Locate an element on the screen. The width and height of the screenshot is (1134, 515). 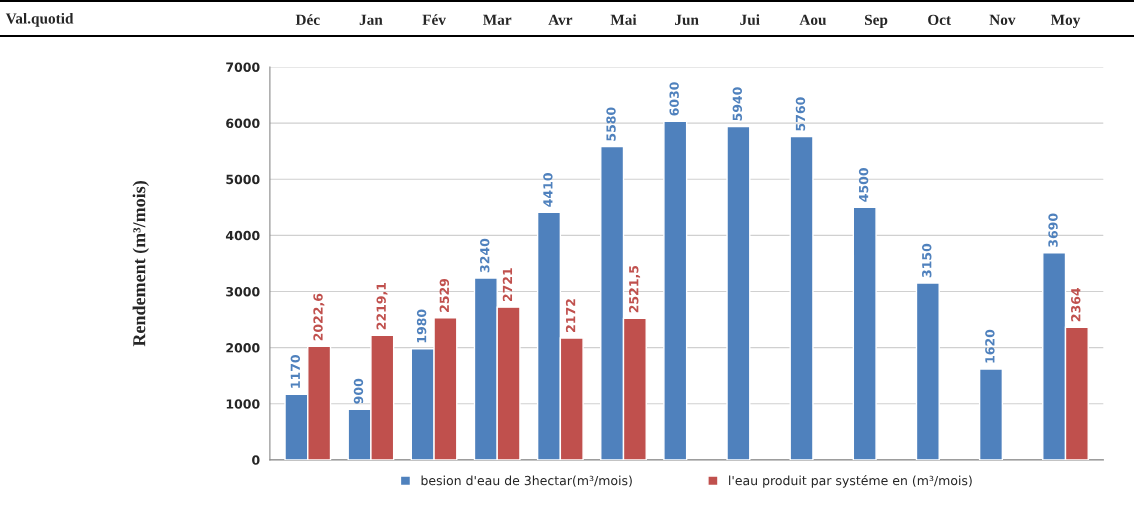
data-label: 3690 is located at coordinates (1053, 230).